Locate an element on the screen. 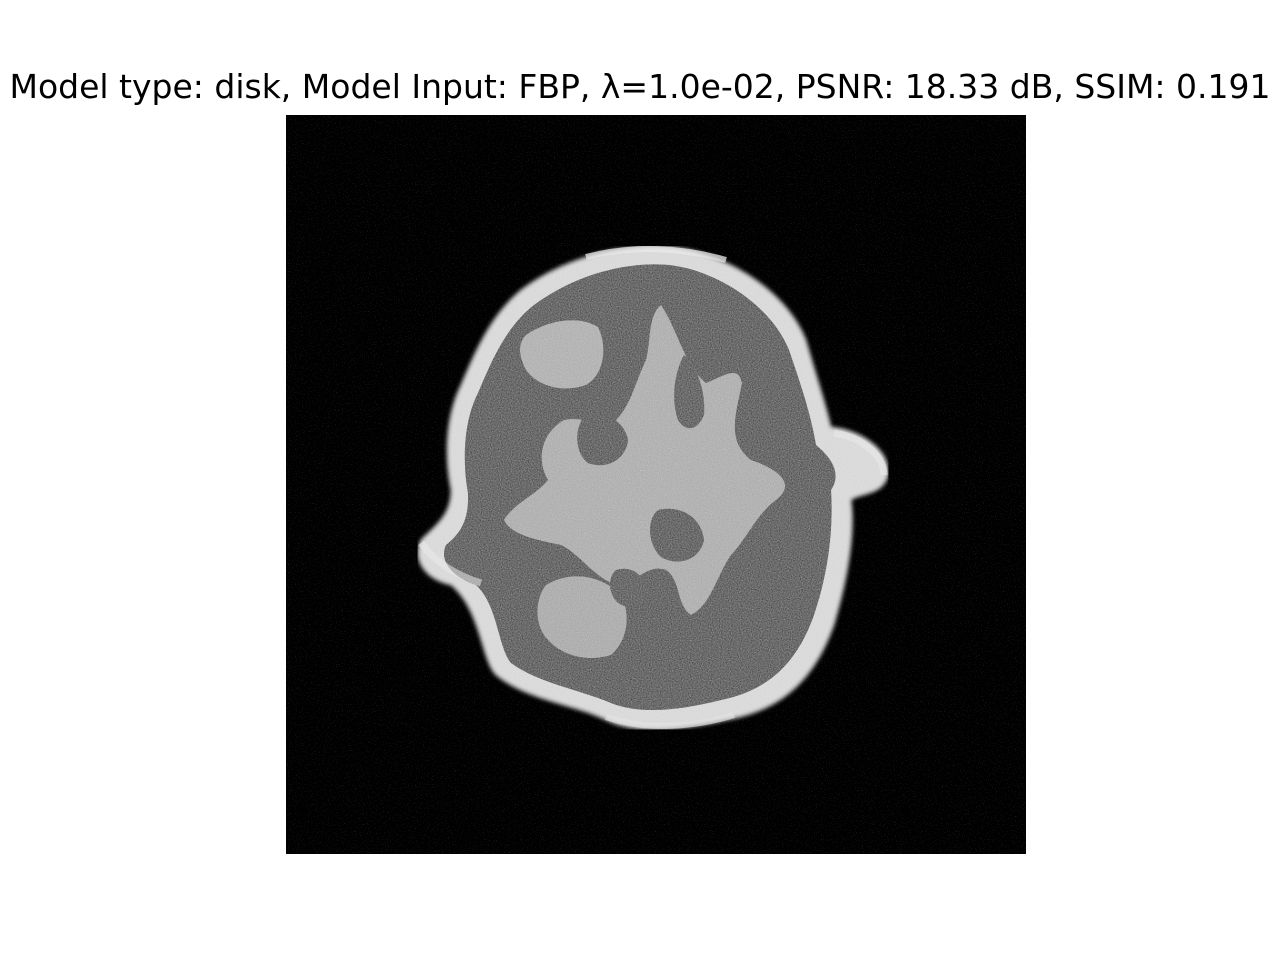 The width and height of the screenshot is (1280, 960). gray-matter-lower is located at coordinates (582, 617).